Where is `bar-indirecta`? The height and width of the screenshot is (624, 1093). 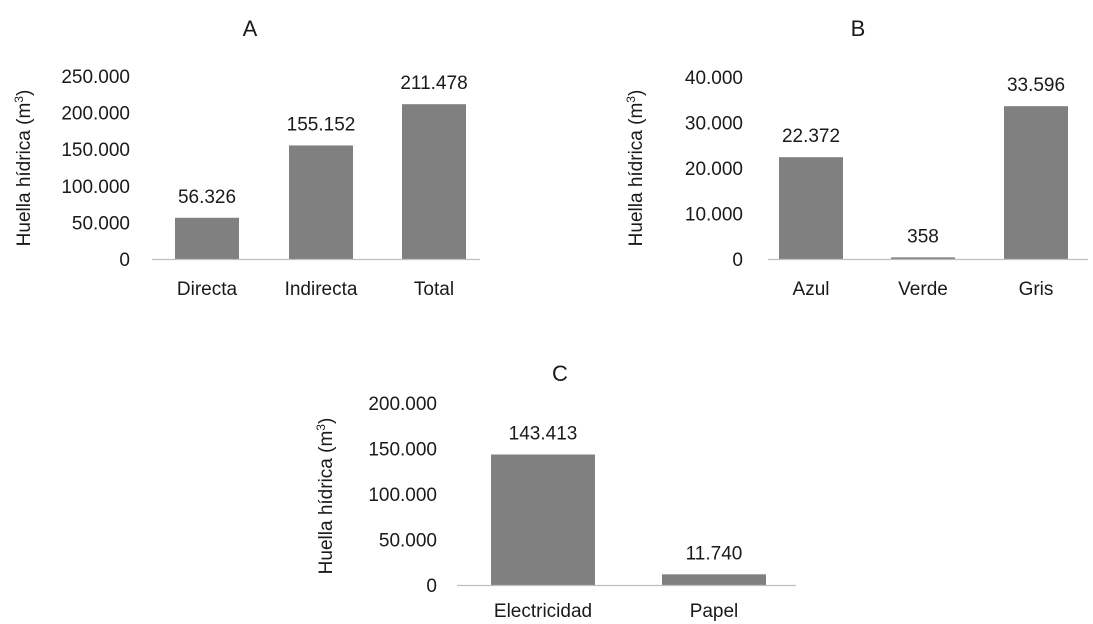 bar-indirecta is located at coordinates (321, 202).